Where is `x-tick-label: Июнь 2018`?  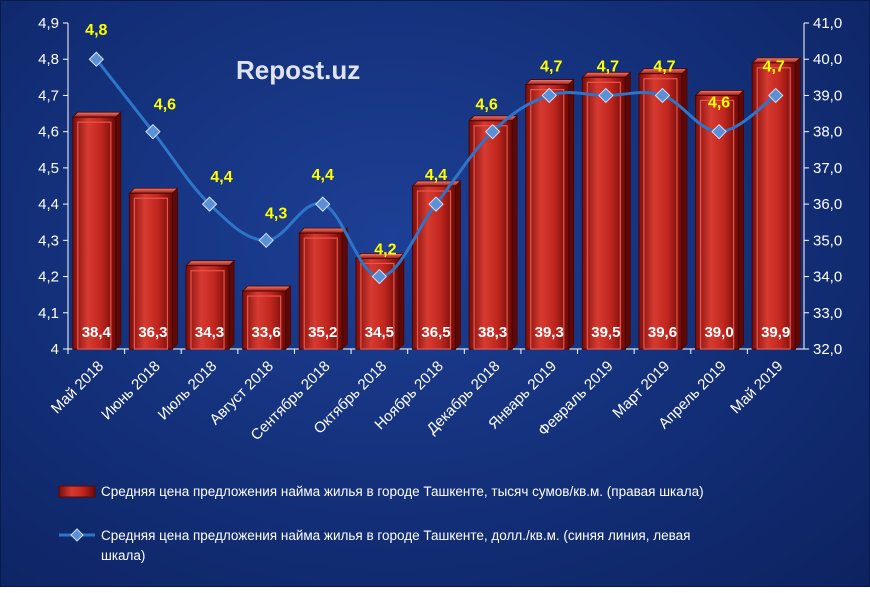
x-tick-label: Июнь 2018 is located at coordinates (131, 391).